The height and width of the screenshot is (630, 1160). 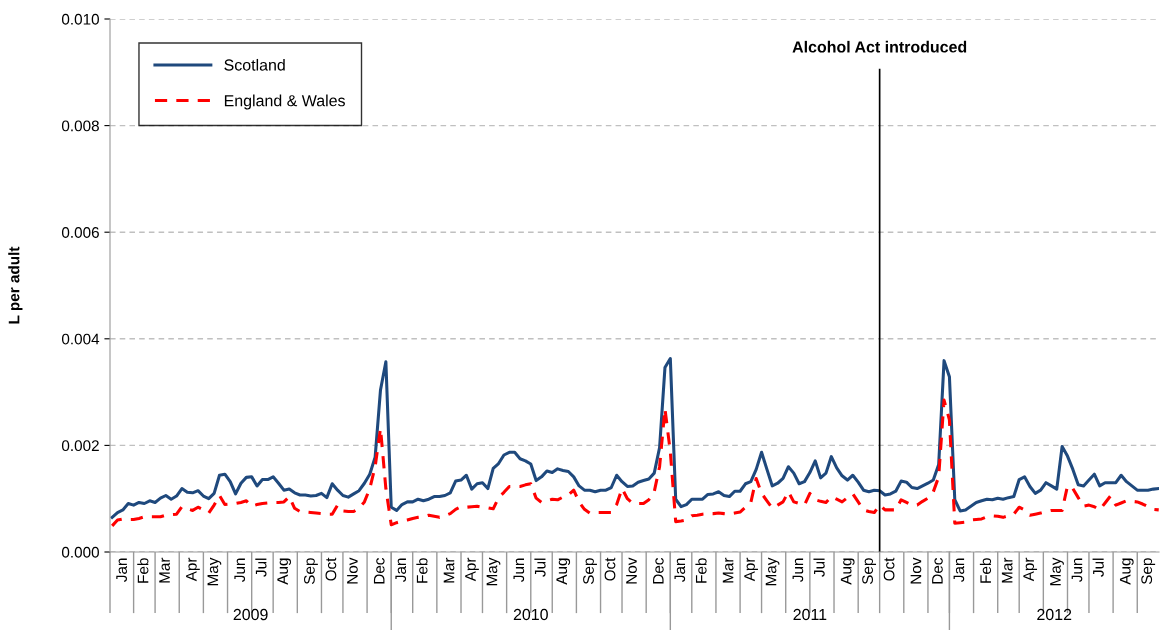 I want to click on legend-label: England & Wales, so click(x=284, y=102).